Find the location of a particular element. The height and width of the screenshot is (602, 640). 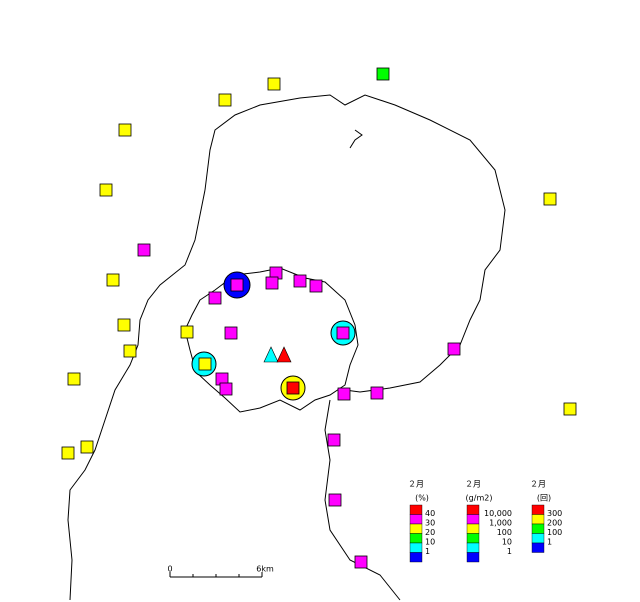

scale-label: 6km is located at coordinates (265, 569).